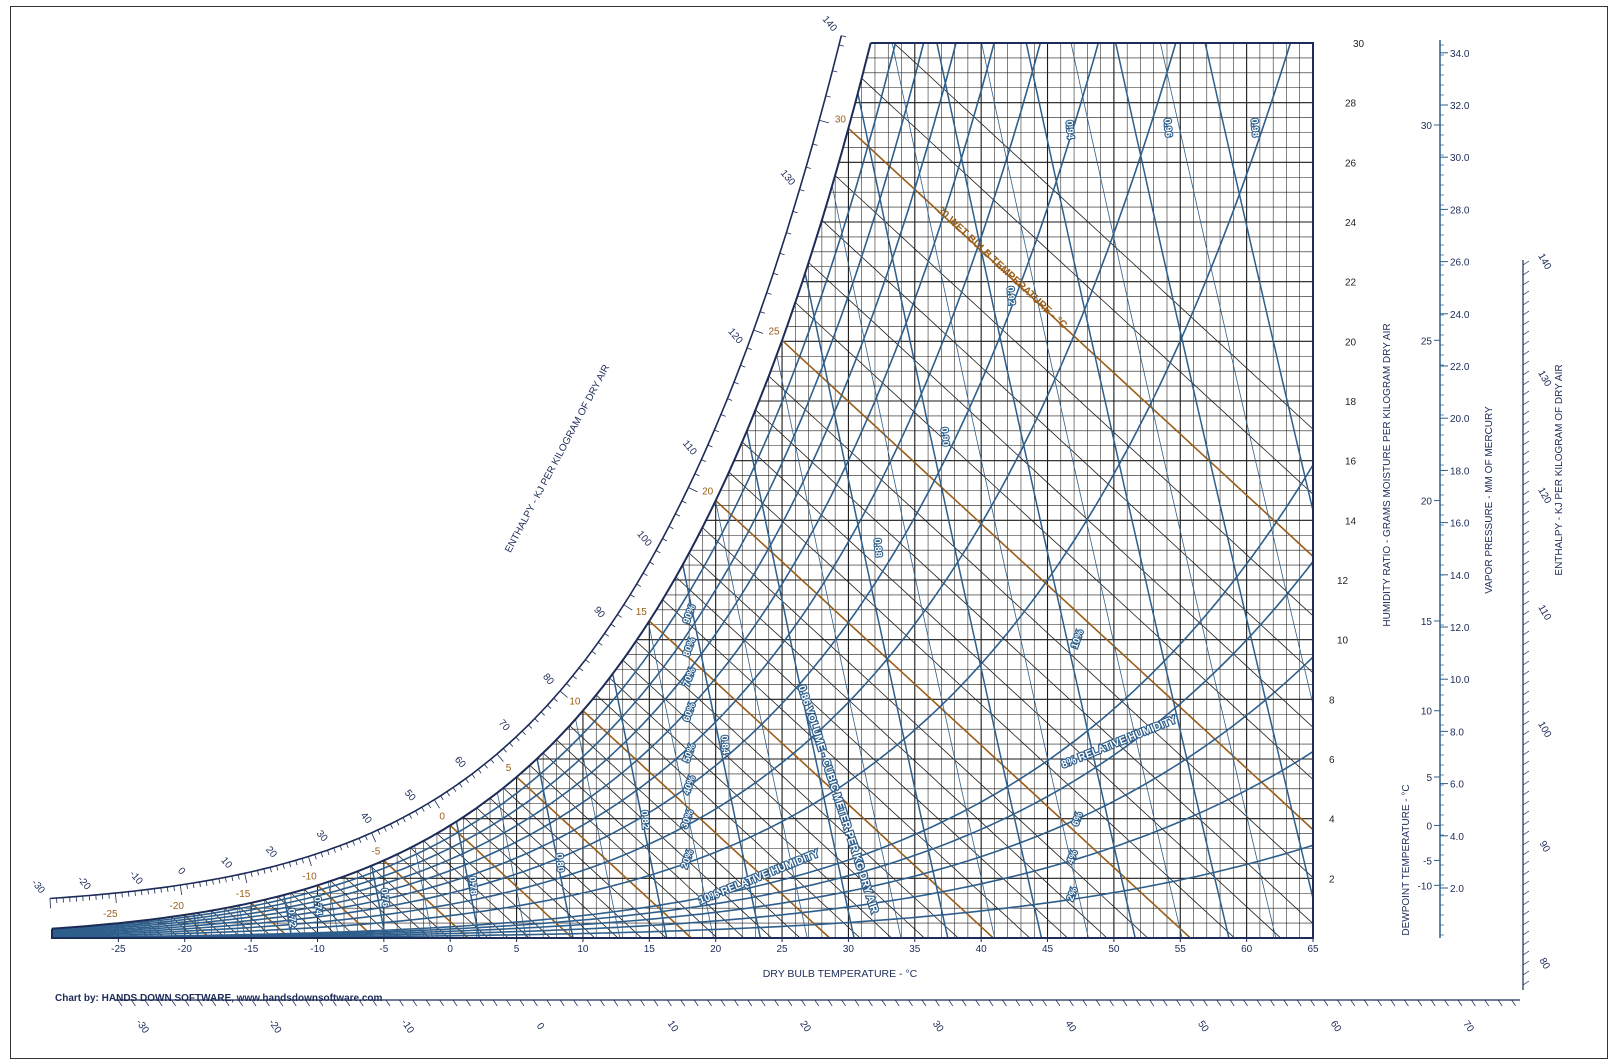 This screenshot has height=1064, width=1613. I want to click on x-tick-label: -20, so click(185, 949).